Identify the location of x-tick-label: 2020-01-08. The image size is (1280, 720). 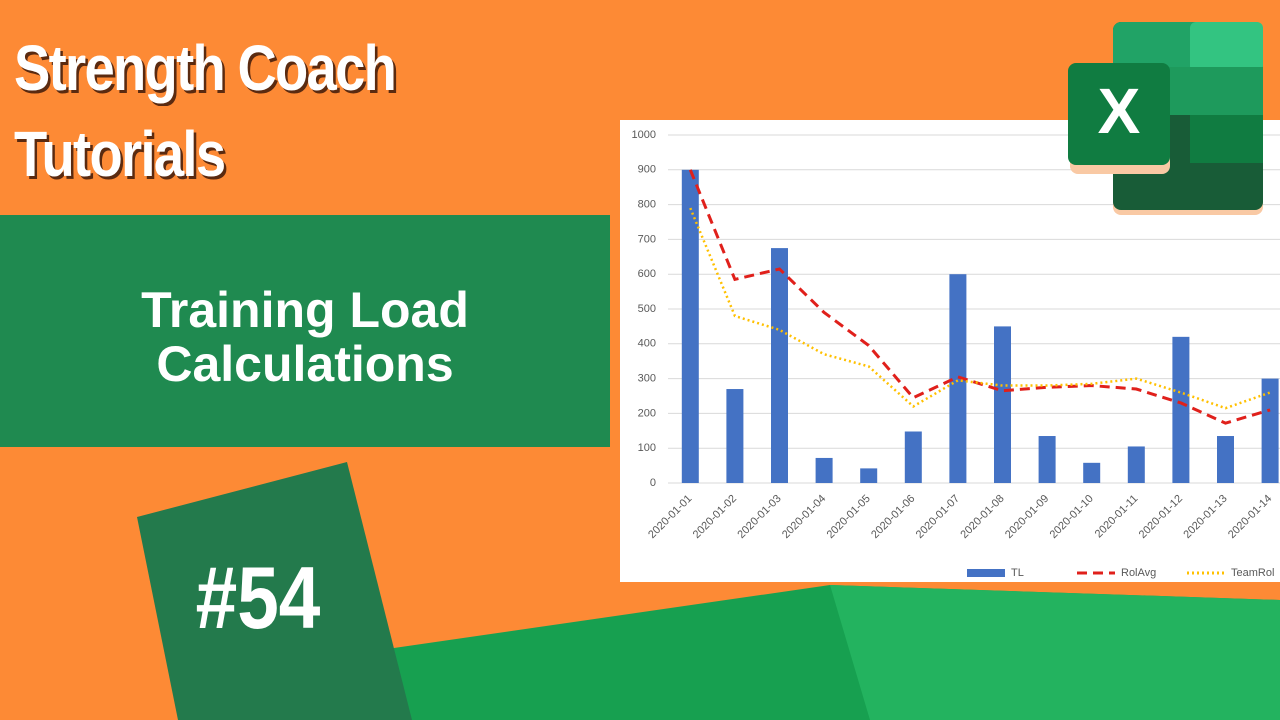
(982, 517).